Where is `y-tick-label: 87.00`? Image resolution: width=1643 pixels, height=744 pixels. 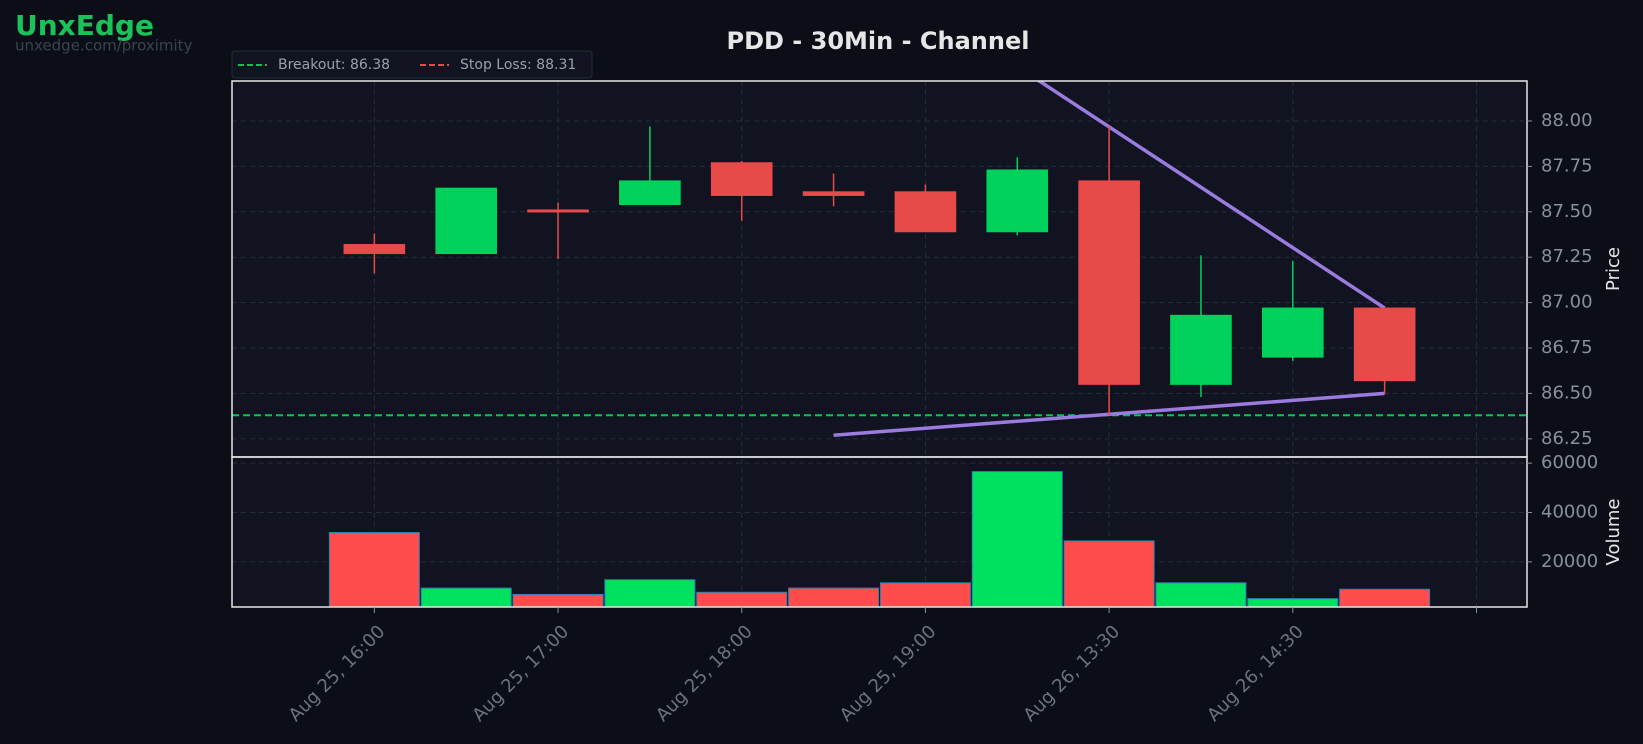
y-tick-label: 87.00 is located at coordinates (1567, 302).